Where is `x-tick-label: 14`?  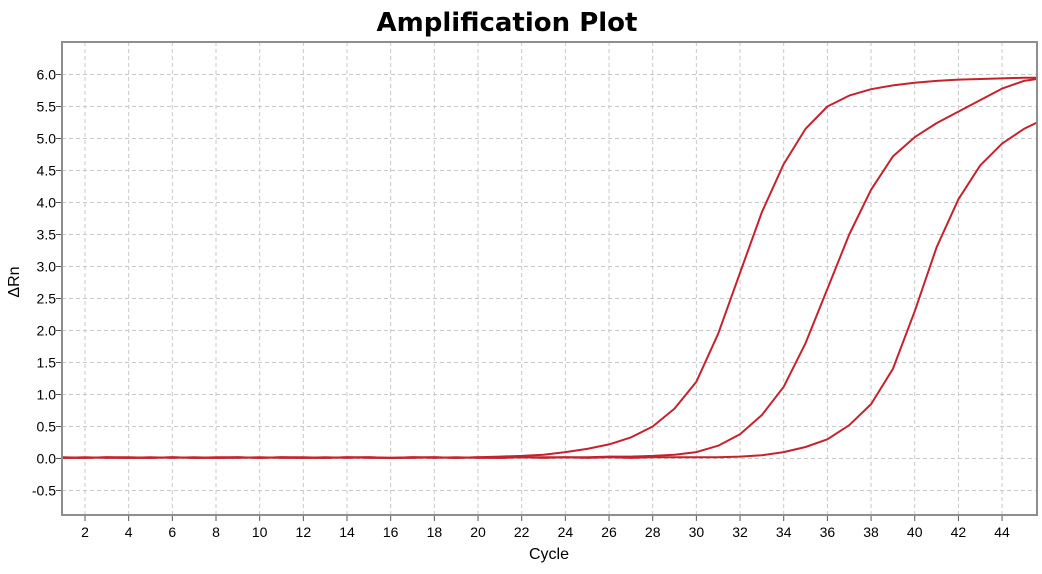
x-tick-label: 14 is located at coordinates (347, 532).